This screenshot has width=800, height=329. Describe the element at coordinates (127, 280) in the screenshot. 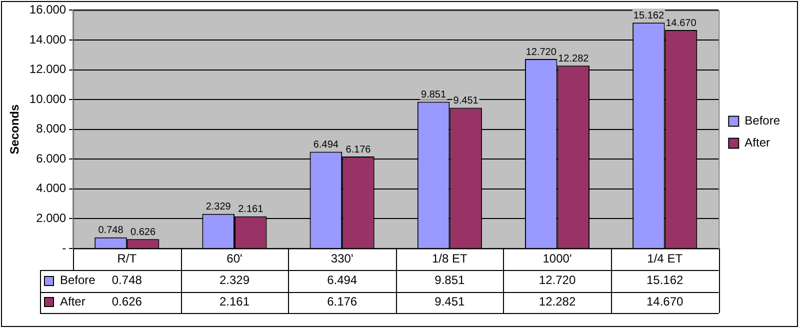

I see `data-label: 0.748` at that location.